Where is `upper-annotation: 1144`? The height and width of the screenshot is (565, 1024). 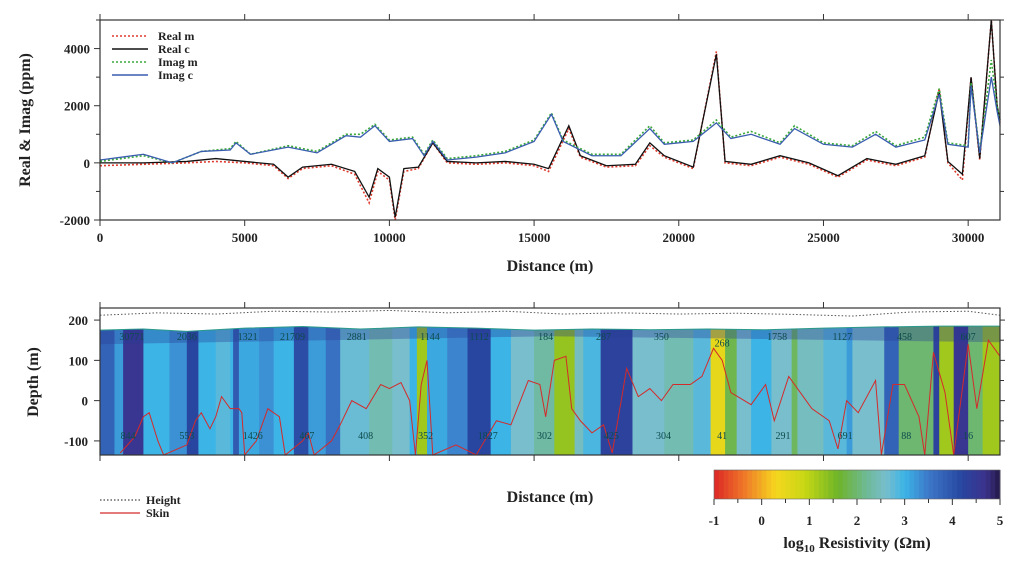 upper-annotation: 1144 is located at coordinates (430, 337).